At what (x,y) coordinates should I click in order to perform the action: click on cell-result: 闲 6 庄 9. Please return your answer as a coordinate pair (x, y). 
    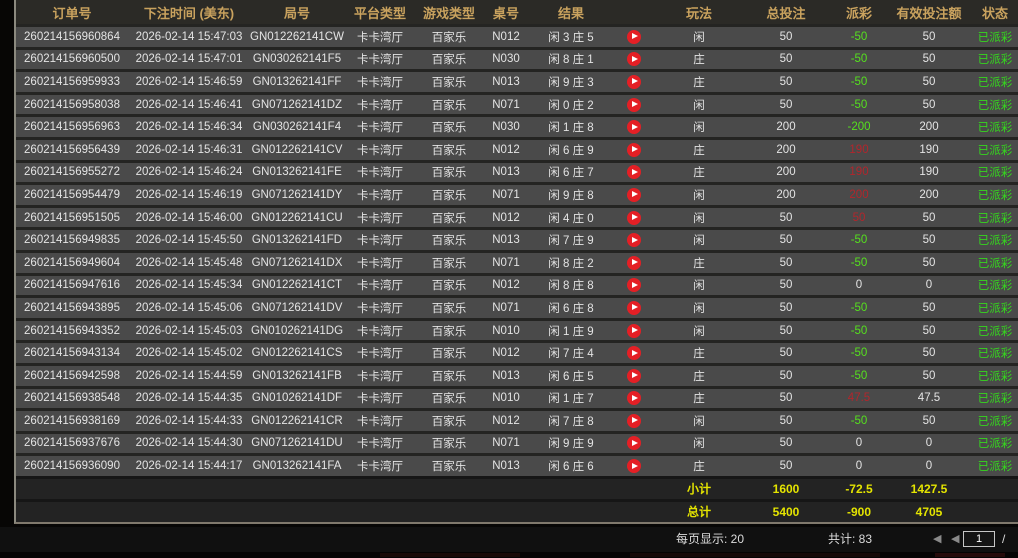
    Looking at the image, I should click on (571, 149).